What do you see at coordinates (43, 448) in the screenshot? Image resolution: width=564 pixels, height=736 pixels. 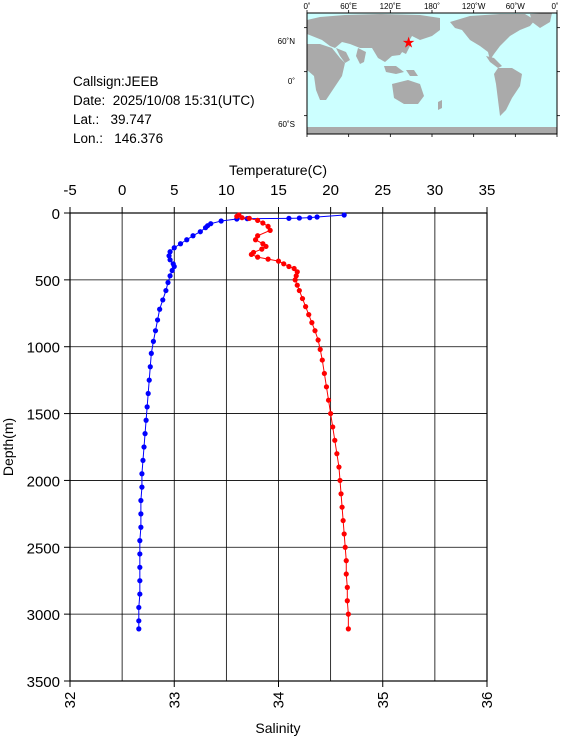 I see `depth-tick-labels: 0 500 1000 1500 2000 2500 3000 3500` at bounding box center [43, 448].